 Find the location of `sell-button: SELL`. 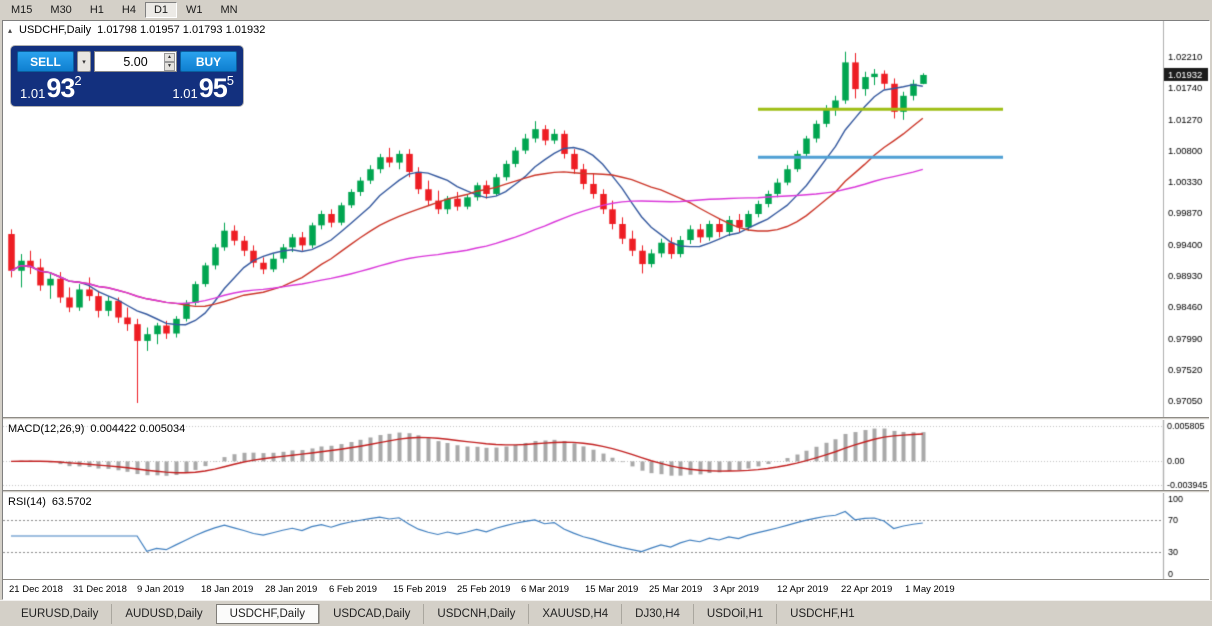

sell-button: SELL is located at coordinates (45, 61).